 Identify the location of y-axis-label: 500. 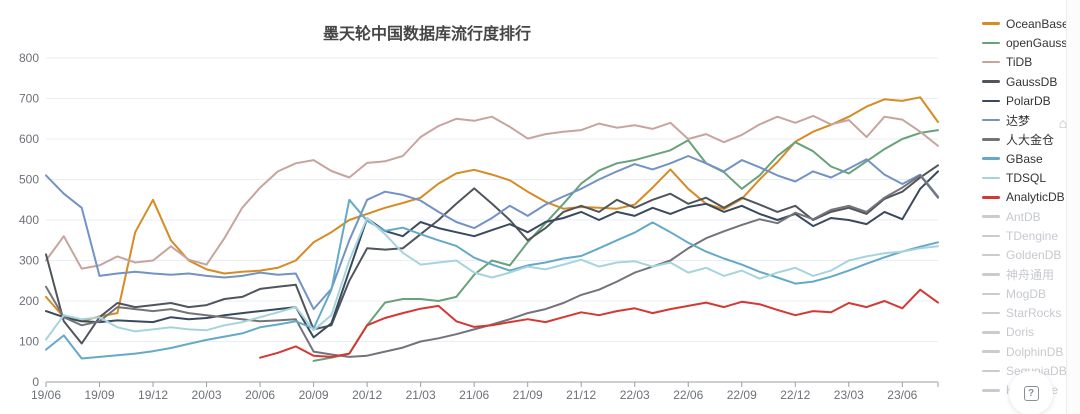
(29, 180).